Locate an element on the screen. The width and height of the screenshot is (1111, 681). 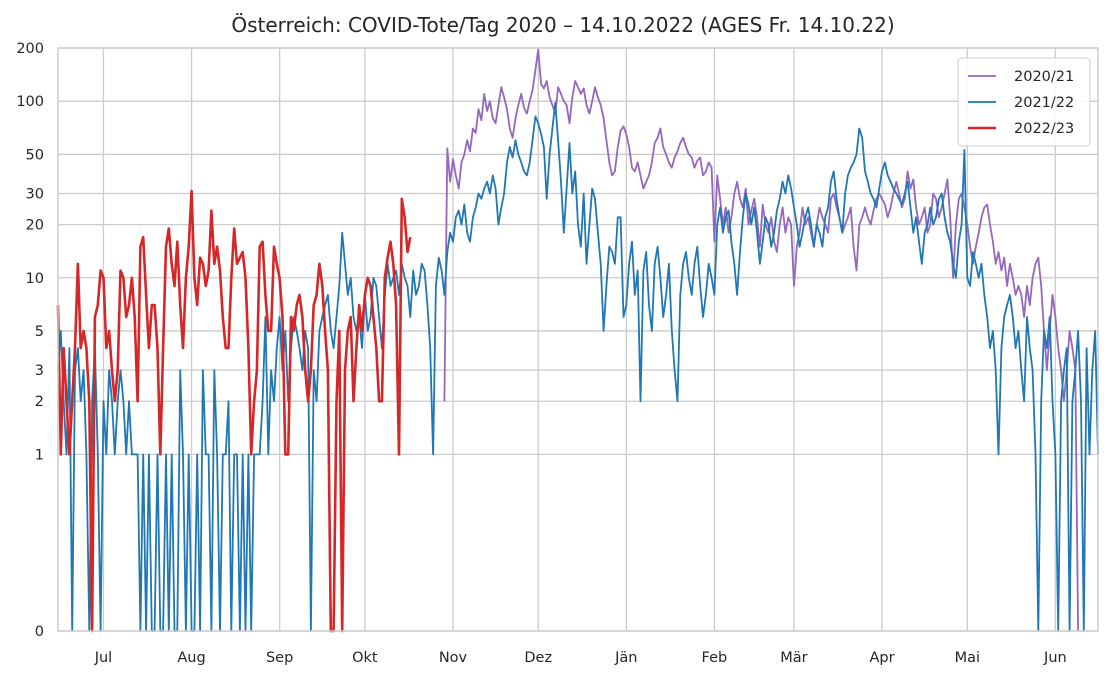
legend: 2020/21 2021/22 2022/23 is located at coordinates (1024, 102).